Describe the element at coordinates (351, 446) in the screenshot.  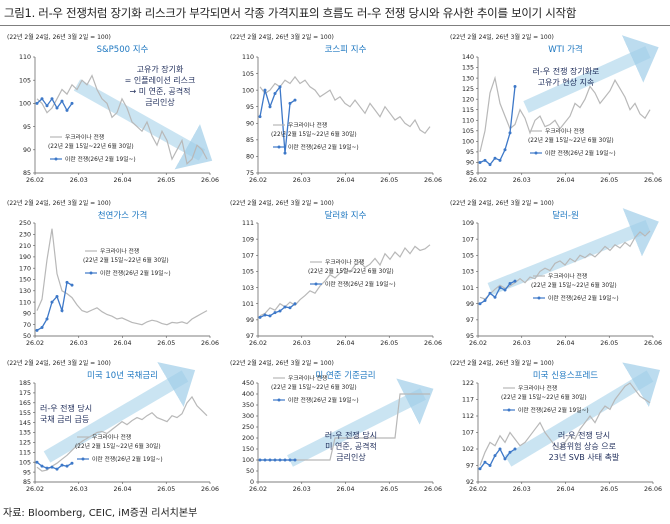
I see `annotation-text: 미 연준, 공격적` at that location.